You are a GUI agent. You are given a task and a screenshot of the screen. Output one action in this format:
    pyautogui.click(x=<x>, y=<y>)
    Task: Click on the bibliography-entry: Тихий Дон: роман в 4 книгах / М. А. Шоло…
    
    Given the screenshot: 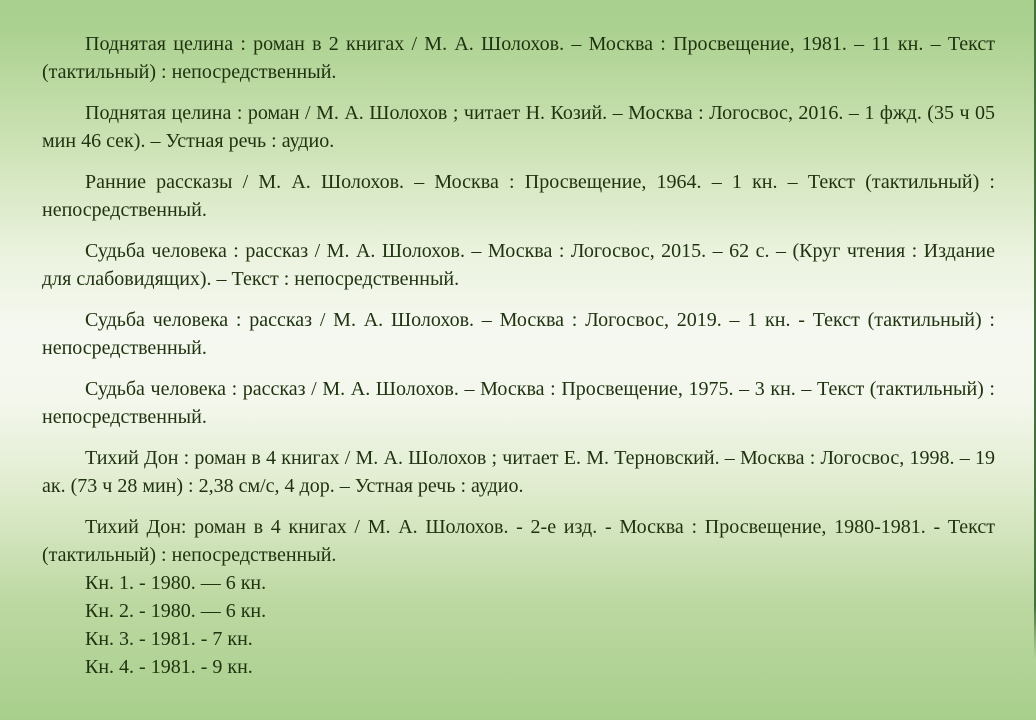 What is the action you would take?
    pyautogui.click(x=518, y=541)
    